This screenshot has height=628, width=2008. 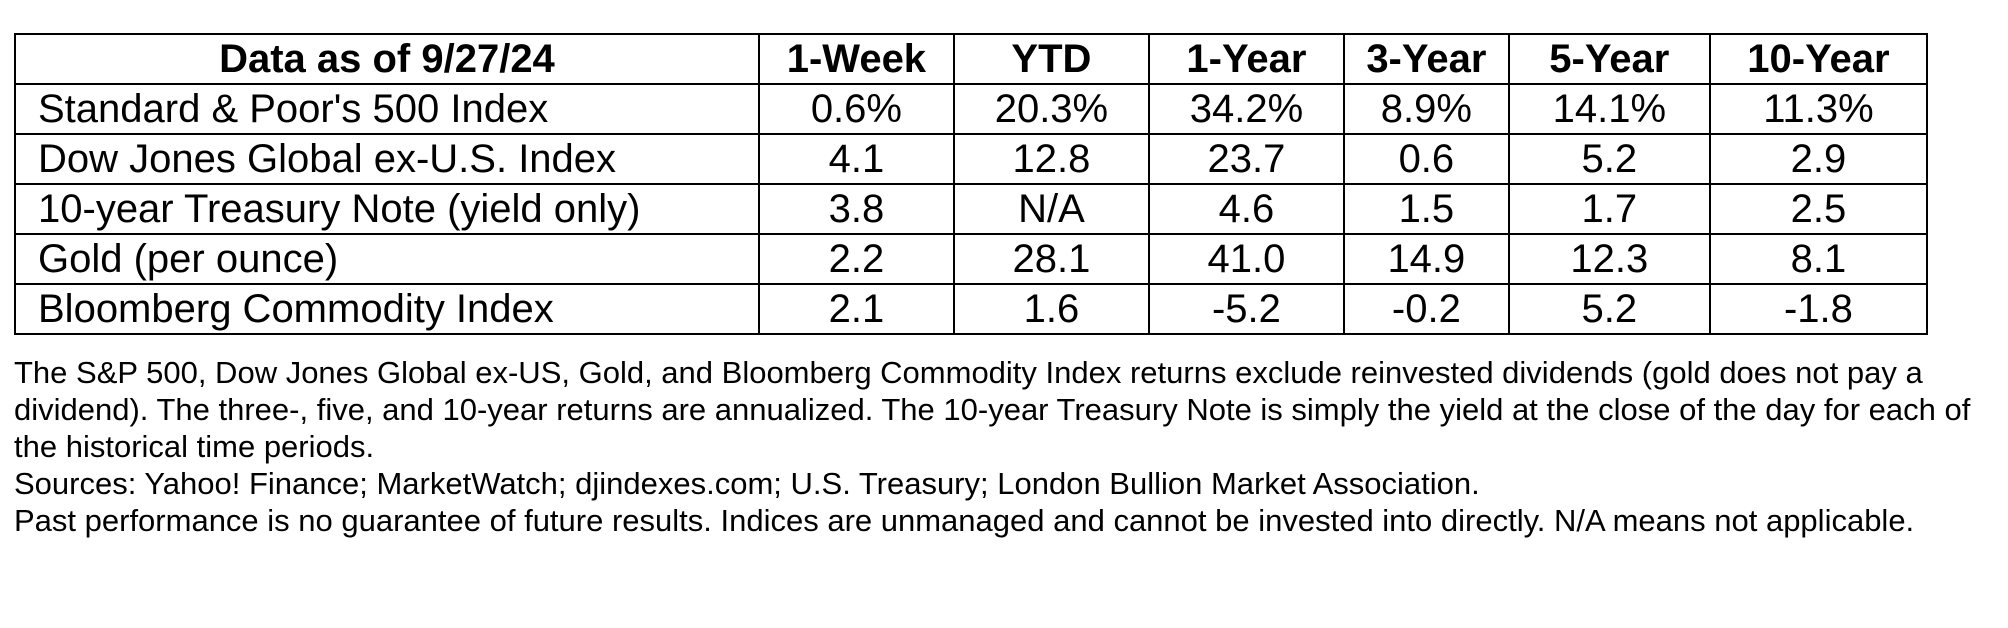 I want to click on table-cell: 14.1%, so click(x=1609, y=109).